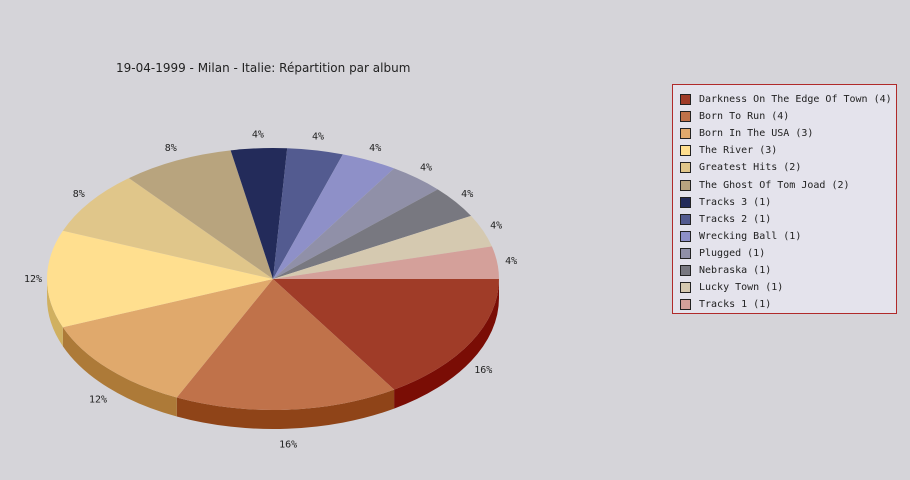 This screenshot has width=910, height=480. What do you see at coordinates (511, 261) in the screenshot?
I see `pie-percent-label-13: 4%` at bounding box center [511, 261].